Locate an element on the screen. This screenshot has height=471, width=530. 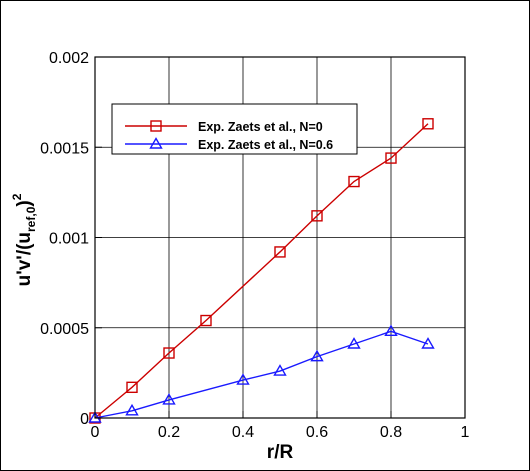
legend-box is located at coordinates (234, 129).